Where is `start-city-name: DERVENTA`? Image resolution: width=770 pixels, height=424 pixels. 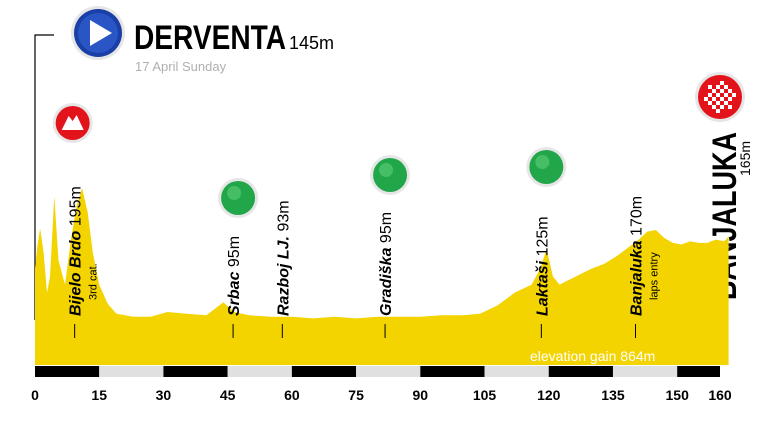
start-city-name: DERVENTA is located at coordinates (210, 38).